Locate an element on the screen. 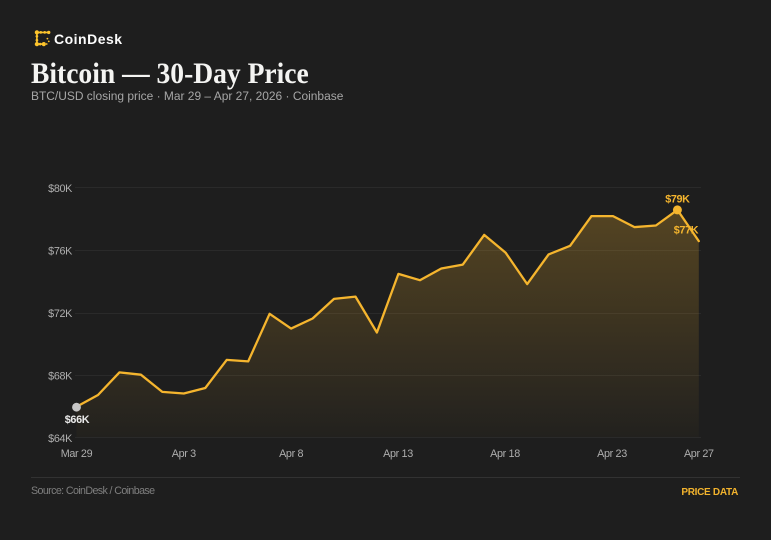 The height and width of the screenshot is (540, 771). svg-text: $68K is located at coordinates (60, 377).